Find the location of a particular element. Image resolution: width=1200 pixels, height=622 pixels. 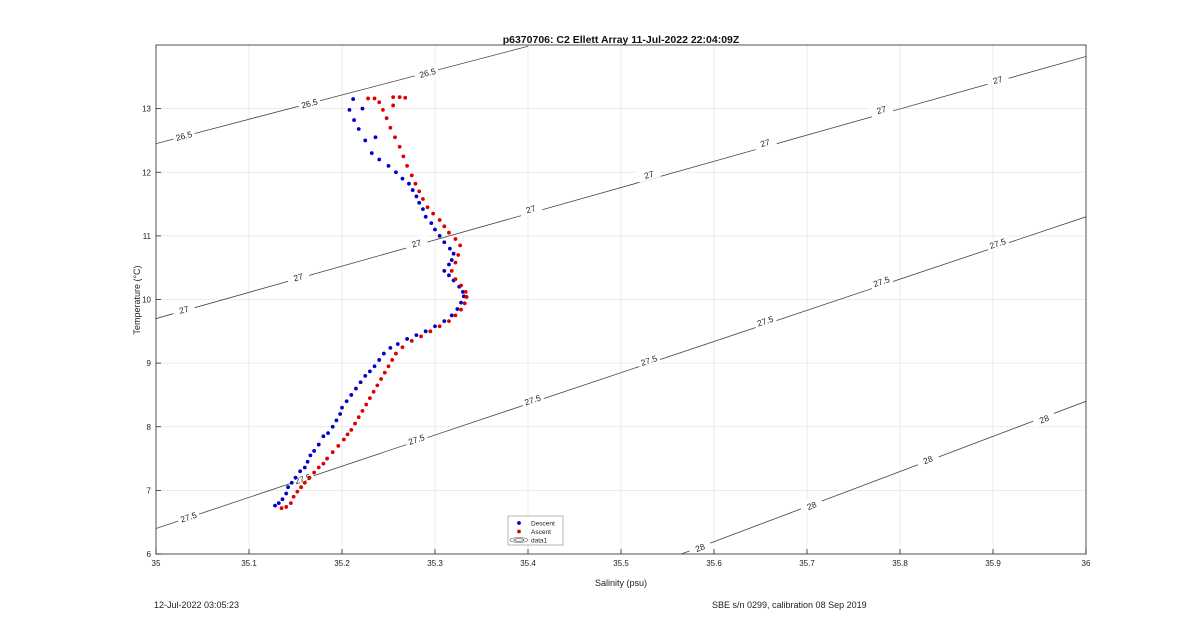

x-tick-label: 35.3 is located at coordinates (435, 563).